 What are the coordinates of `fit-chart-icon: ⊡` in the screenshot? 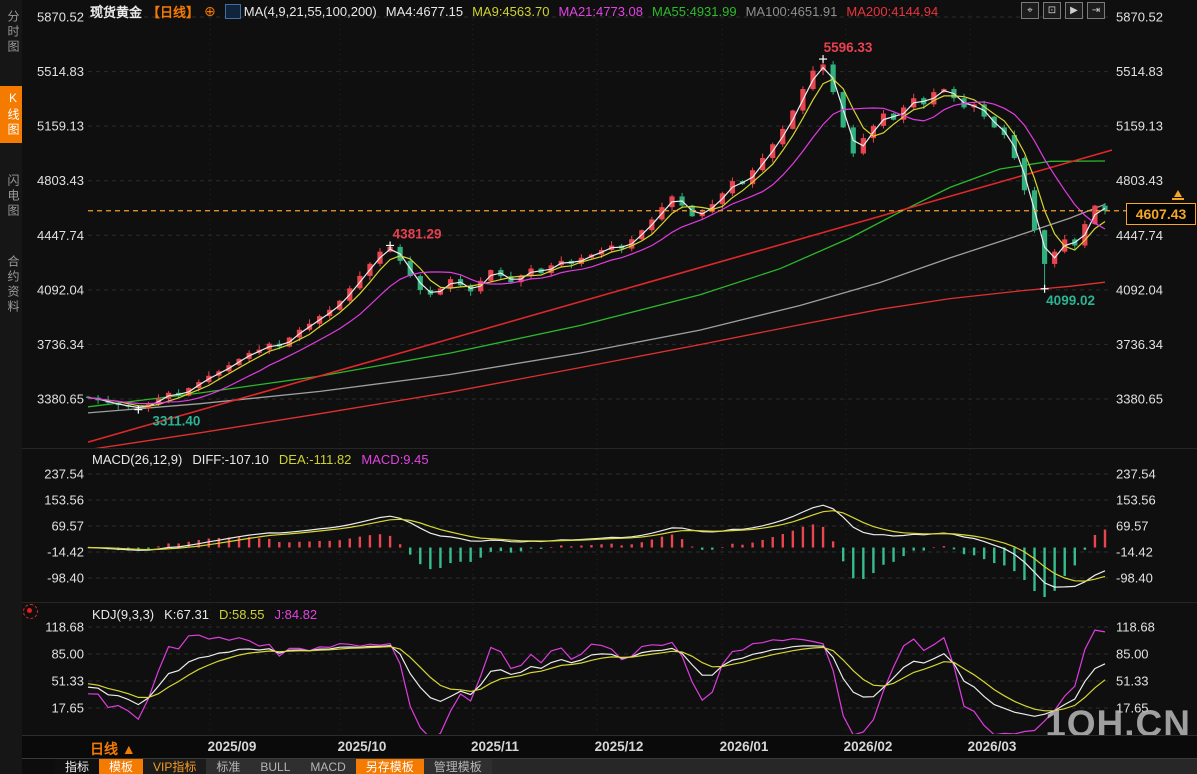 It's located at (1052, 10).